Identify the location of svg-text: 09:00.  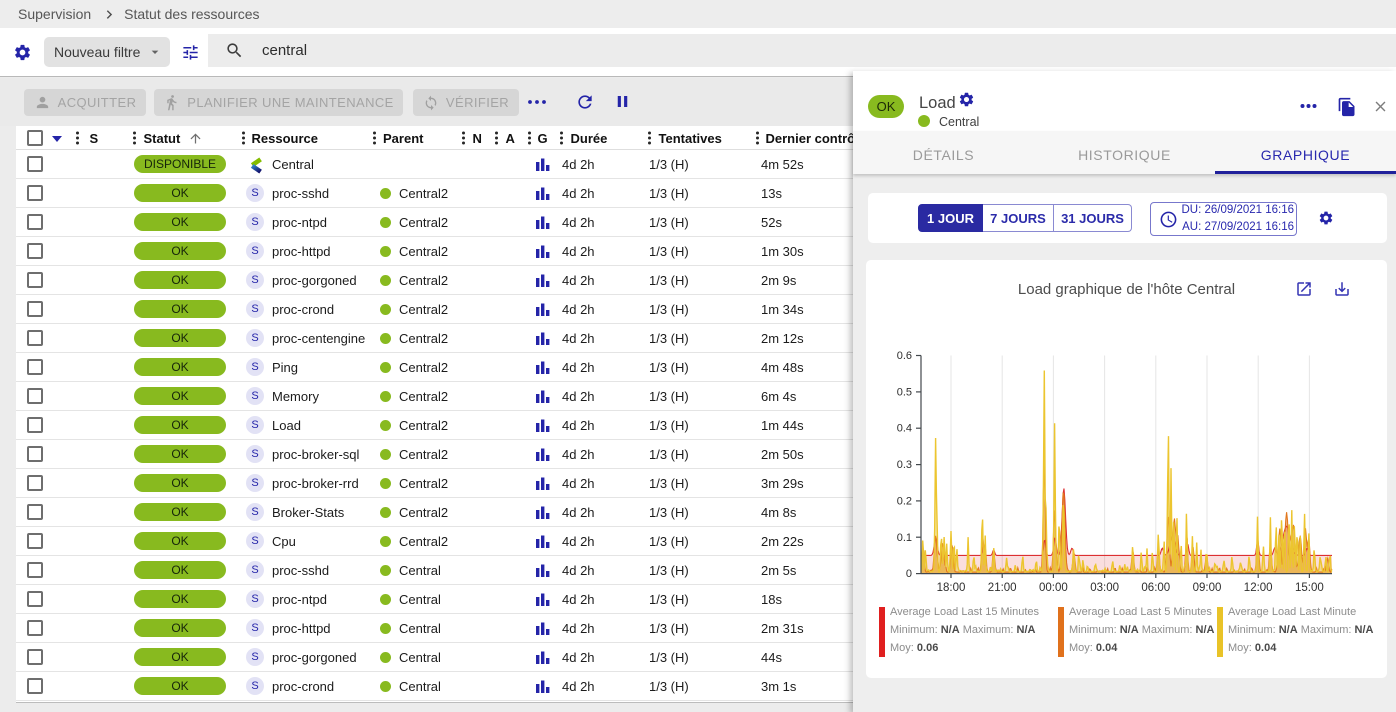
(1207, 588).